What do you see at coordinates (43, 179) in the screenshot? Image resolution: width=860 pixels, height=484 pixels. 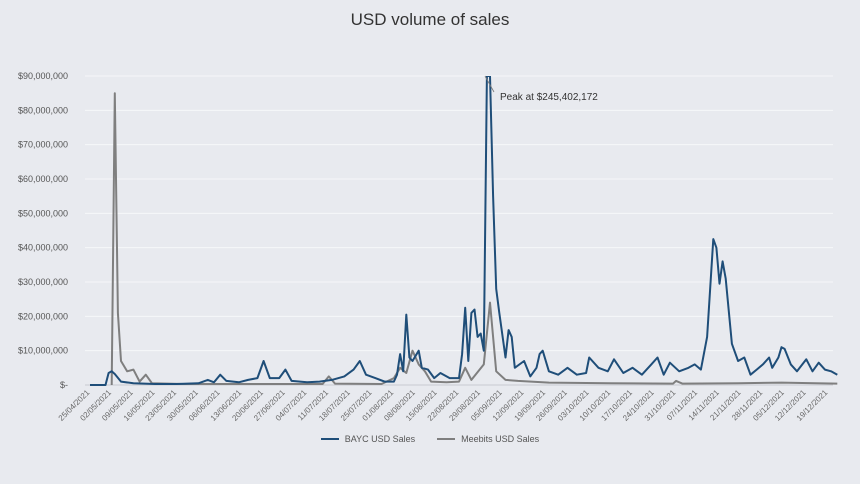 I see `y-tick-label: $60,000,000` at bounding box center [43, 179].